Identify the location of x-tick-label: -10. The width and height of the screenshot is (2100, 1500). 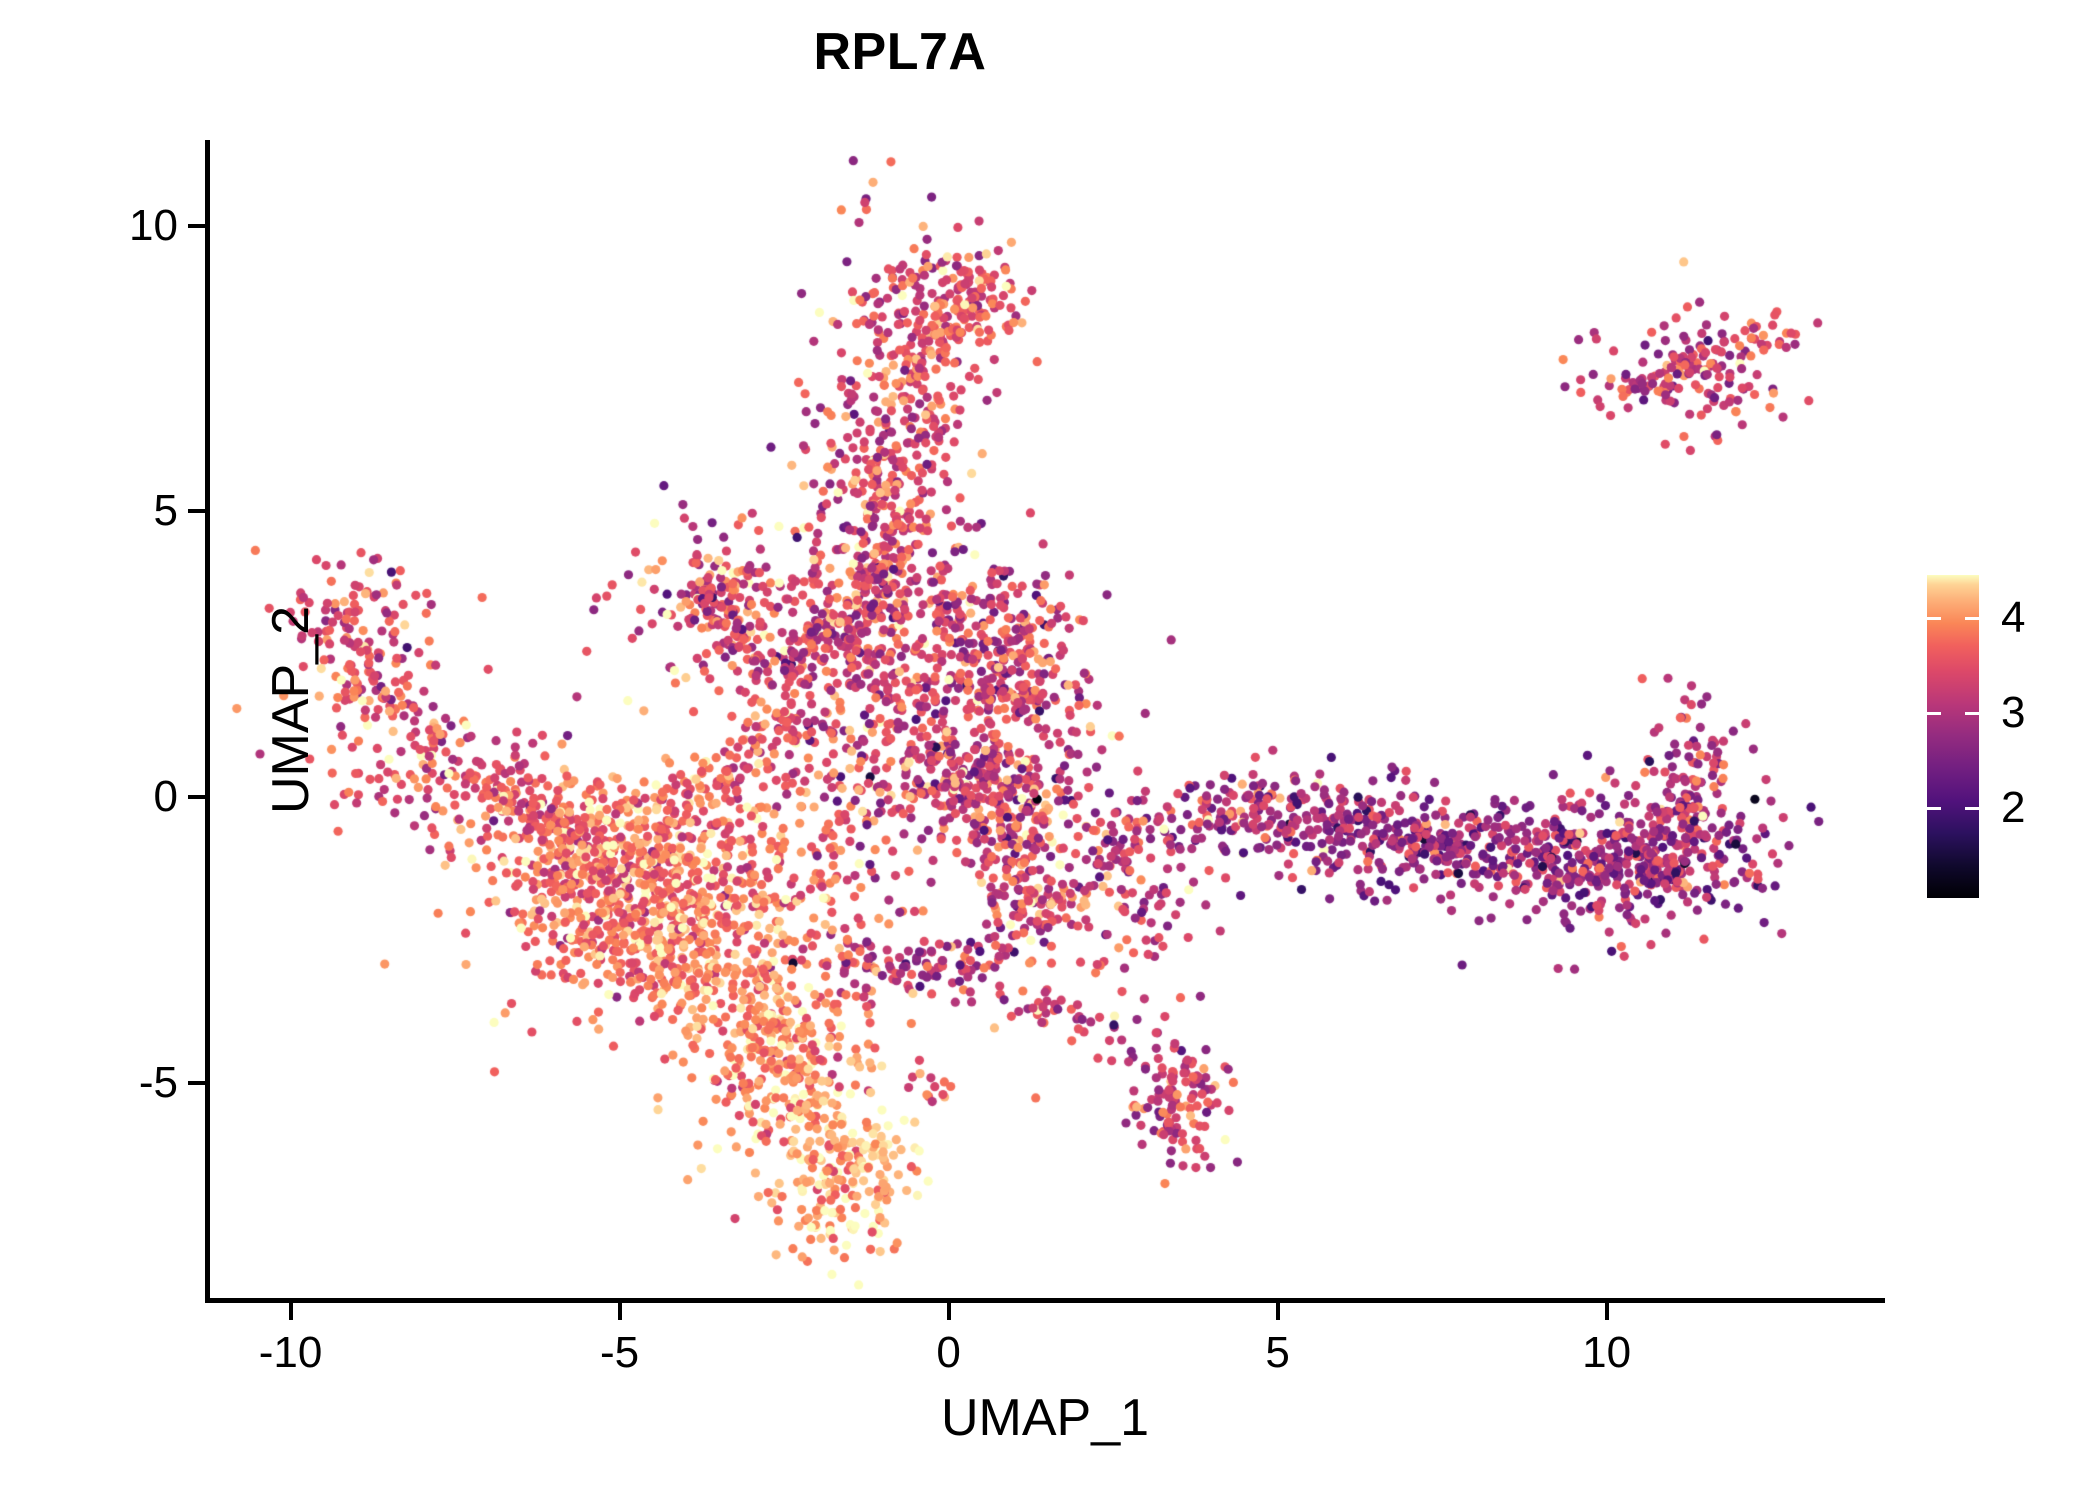
(290, 1352).